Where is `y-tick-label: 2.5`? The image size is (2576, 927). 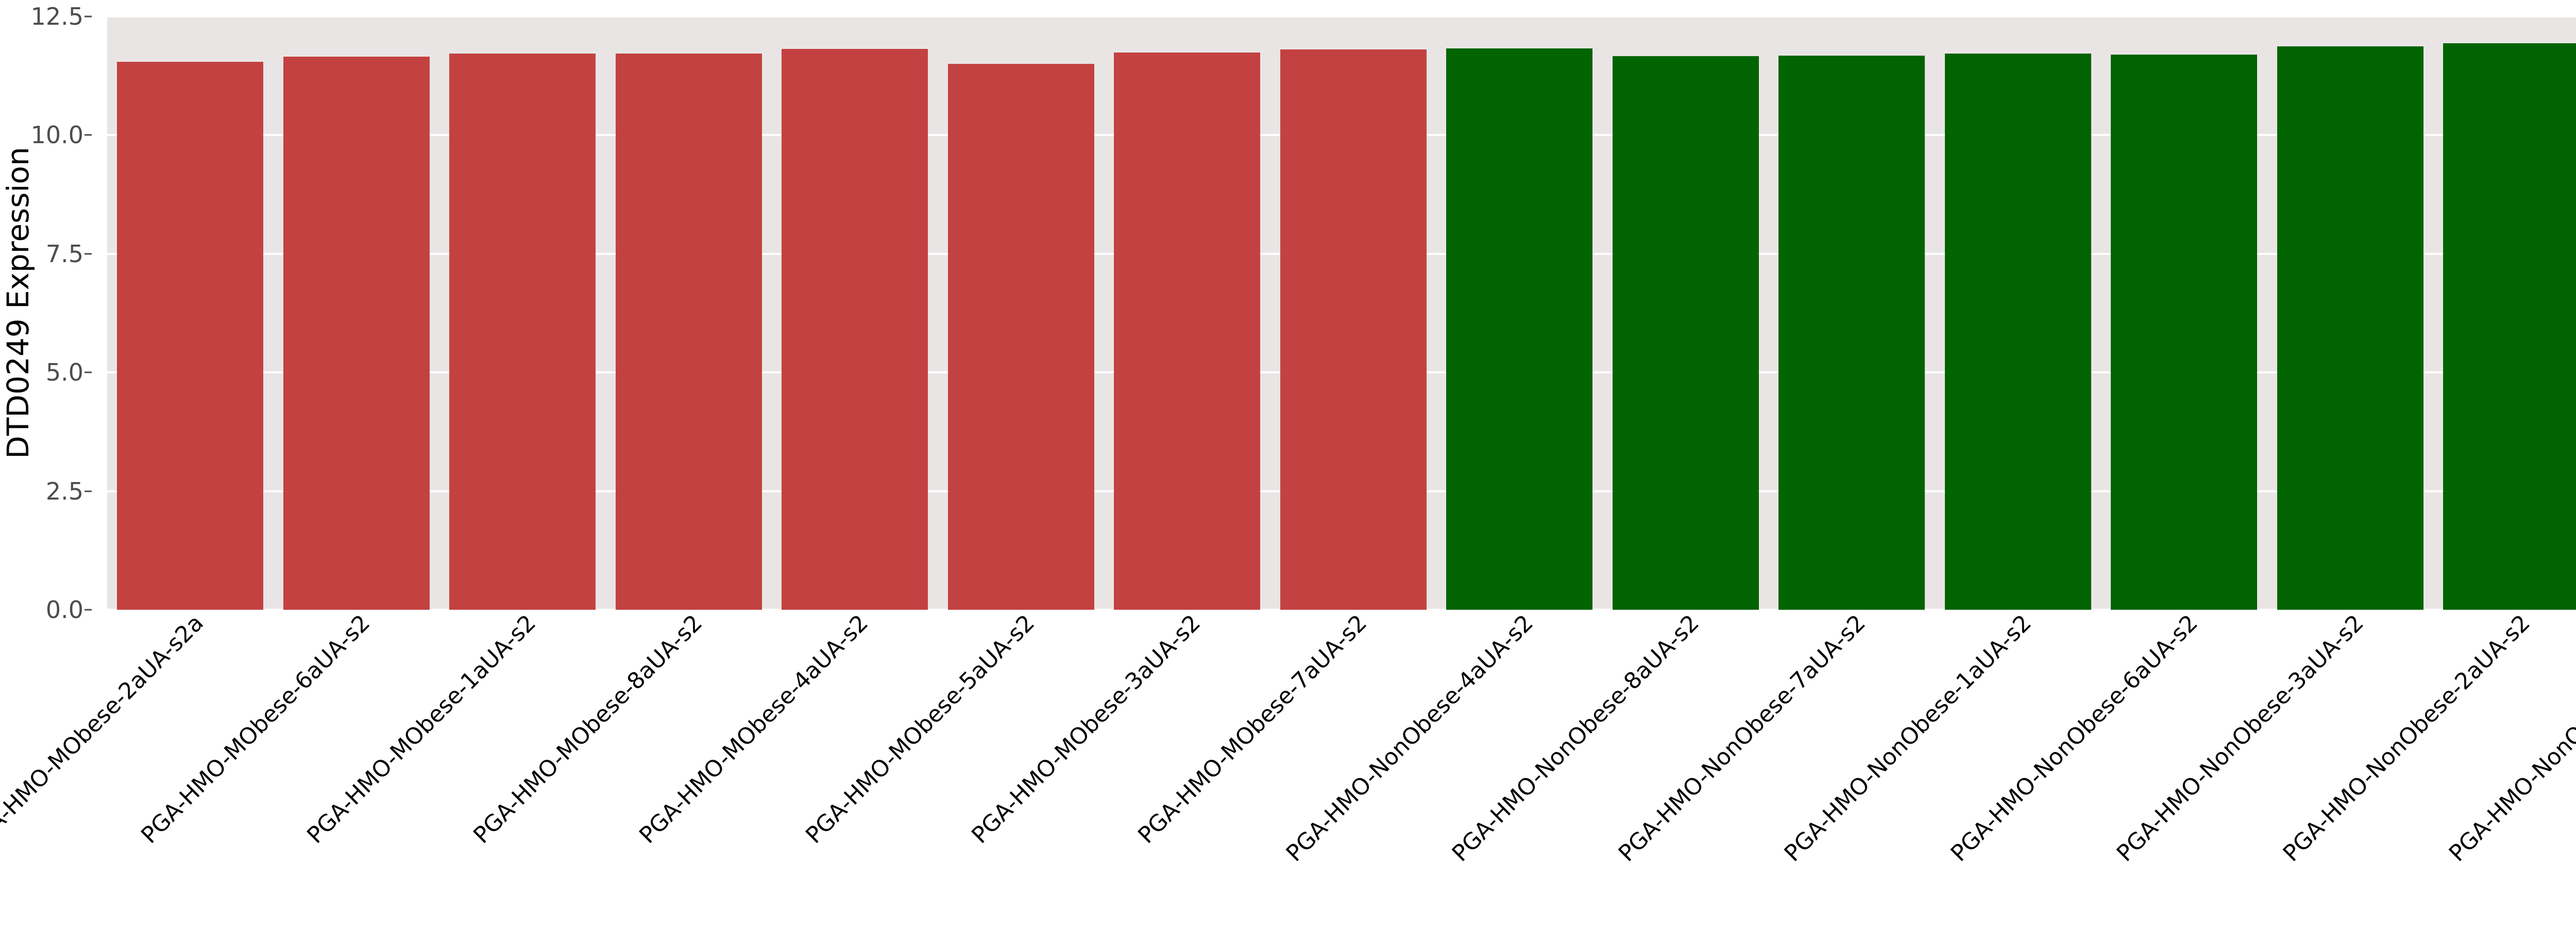
y-tick-label: 2.5 is located at coordinates (64, 491).